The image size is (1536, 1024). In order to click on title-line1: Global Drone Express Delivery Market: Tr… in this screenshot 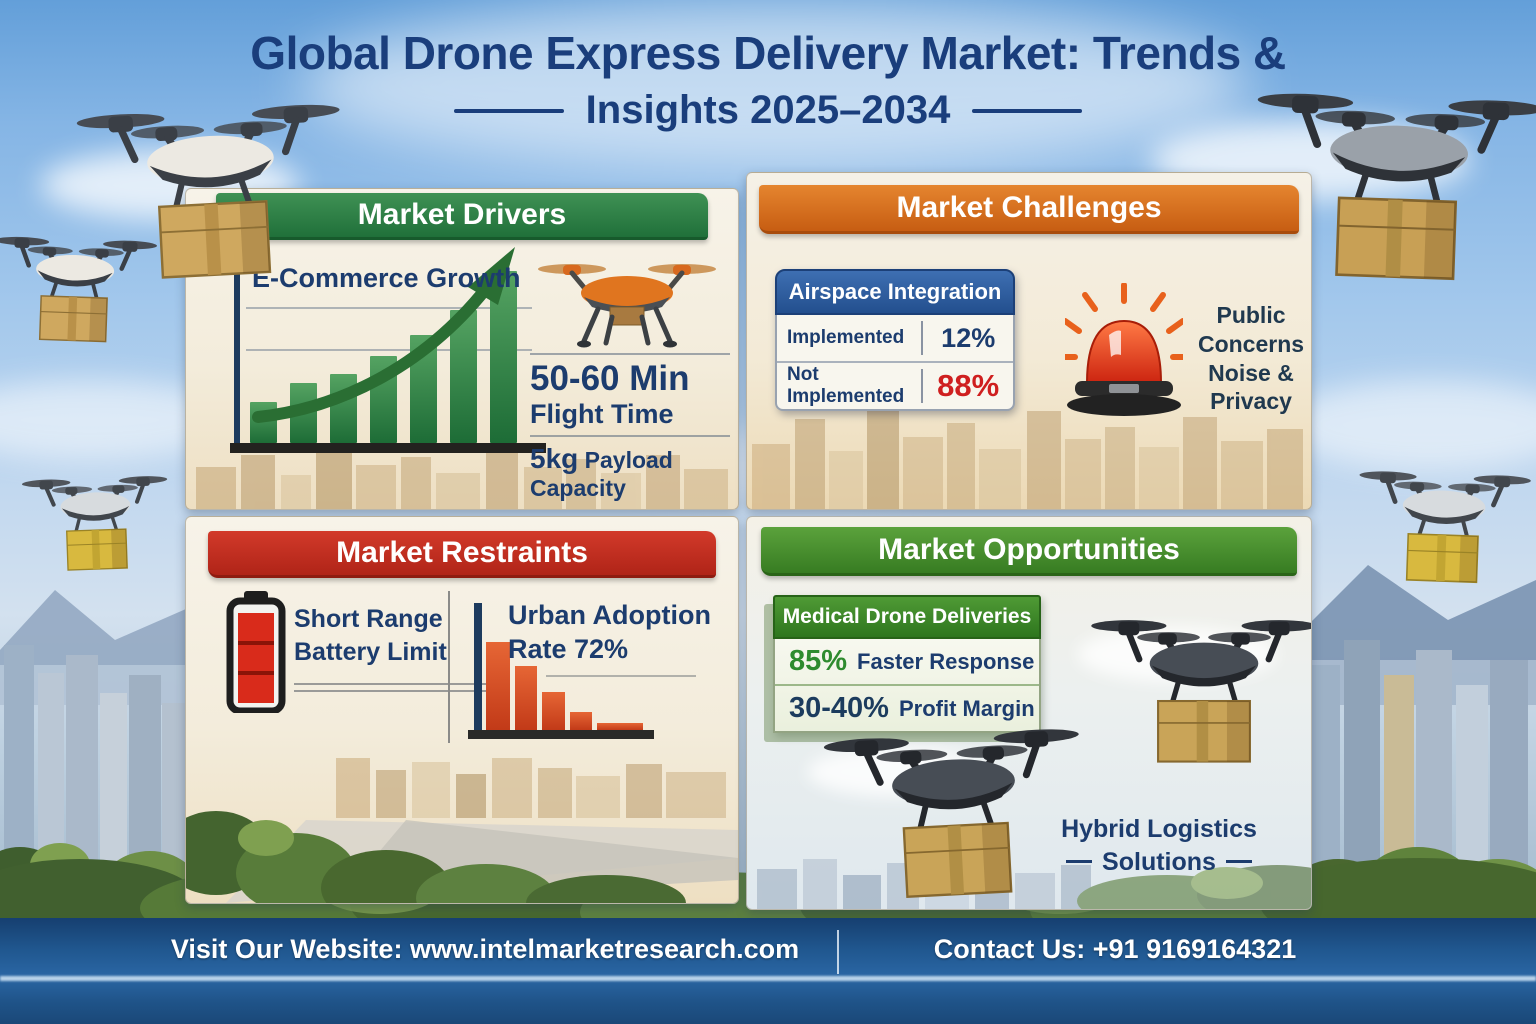, I will do `click(768, 53)`.